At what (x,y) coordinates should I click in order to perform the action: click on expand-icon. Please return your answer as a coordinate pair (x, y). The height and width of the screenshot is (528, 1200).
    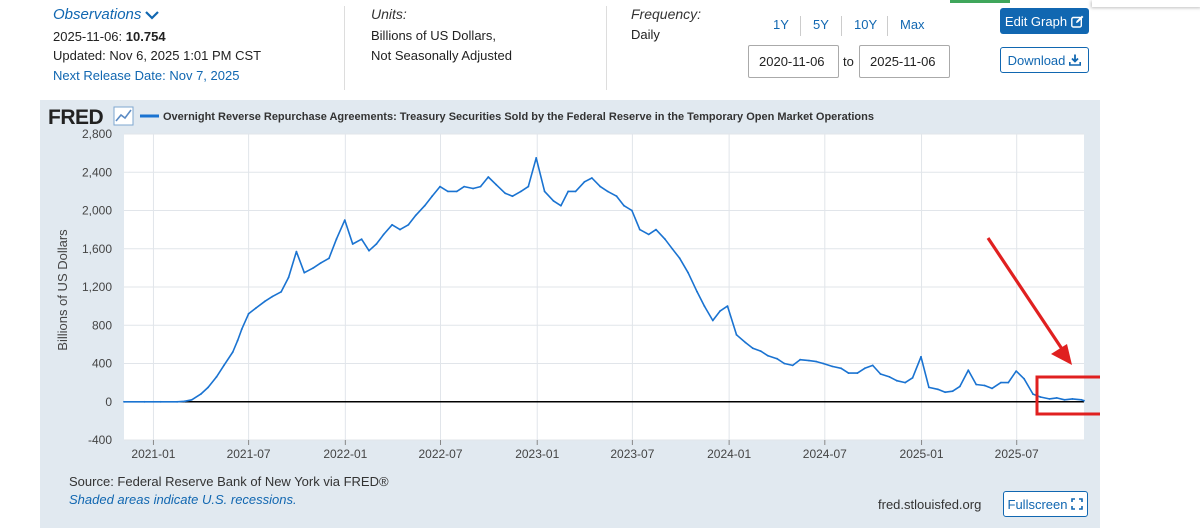
    Looking at the image, I should click on (1077, 504).